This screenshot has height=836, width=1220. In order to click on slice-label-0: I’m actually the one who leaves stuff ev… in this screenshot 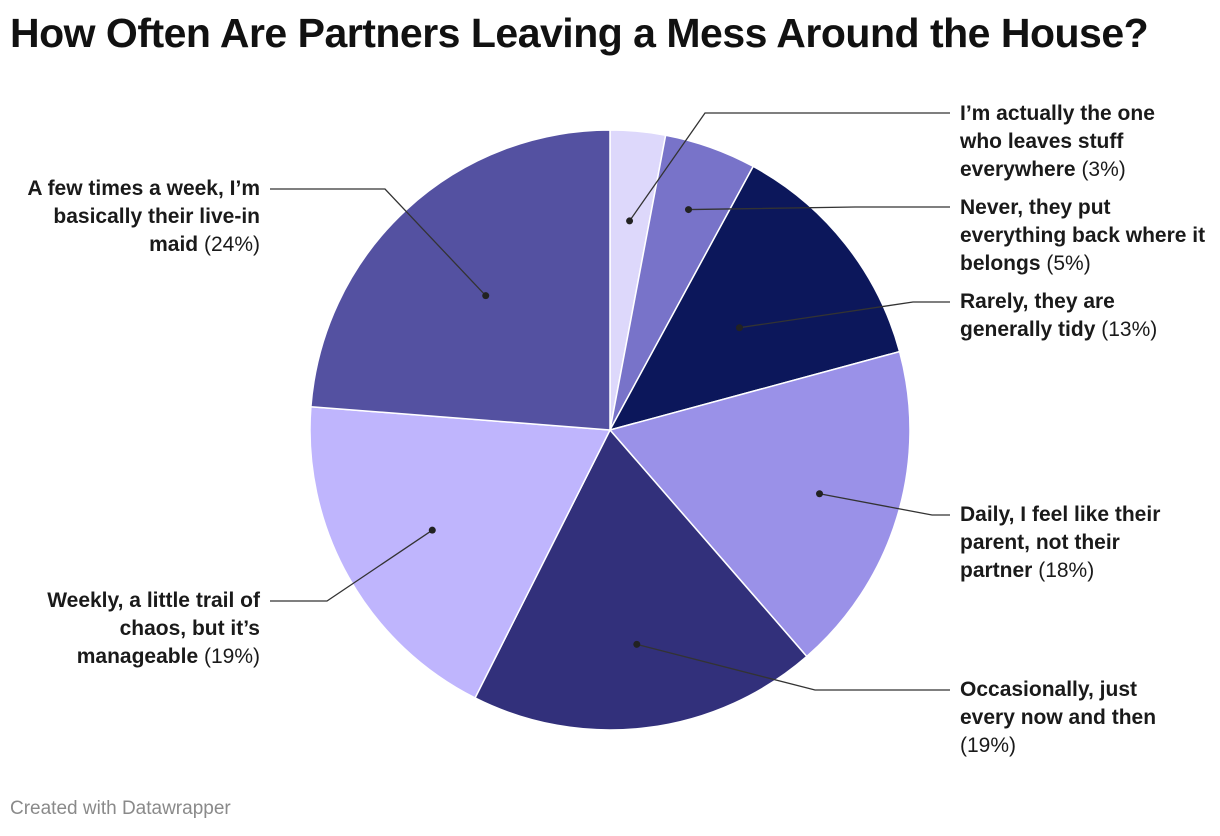, I will do `click(1057, 141)`.